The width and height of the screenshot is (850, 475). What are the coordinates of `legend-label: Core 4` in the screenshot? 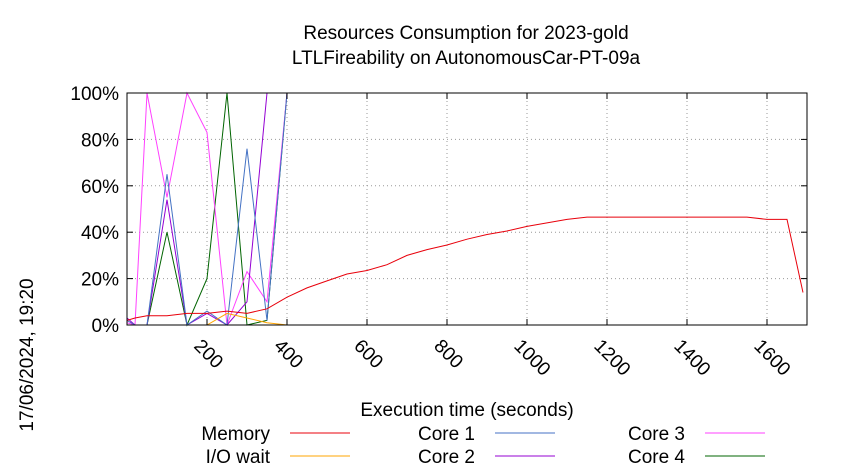 It's located at (656, 457).